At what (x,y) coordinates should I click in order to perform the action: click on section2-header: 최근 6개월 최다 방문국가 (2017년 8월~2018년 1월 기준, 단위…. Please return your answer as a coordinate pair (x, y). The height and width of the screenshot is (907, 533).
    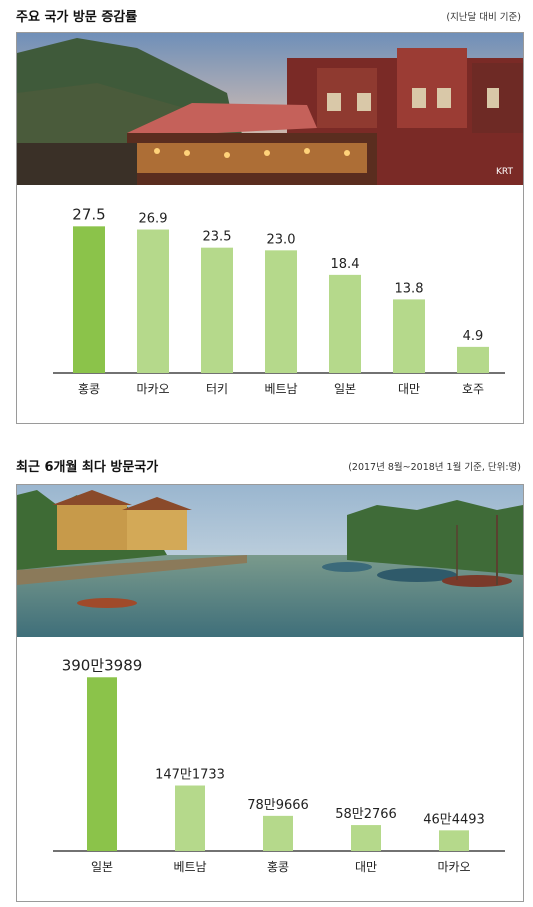
    Looking at the image, I should click on (268, 466).